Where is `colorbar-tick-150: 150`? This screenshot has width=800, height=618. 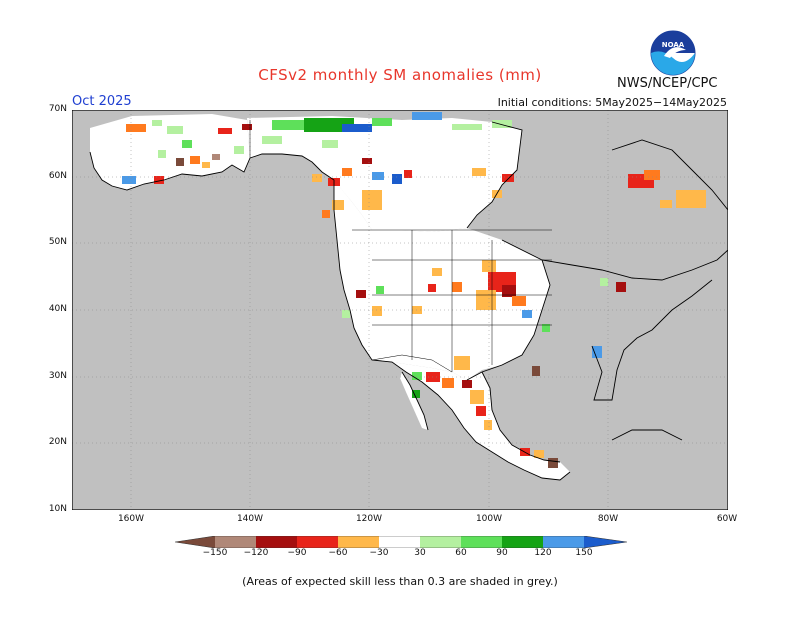 colorbar-tick-150: 150 is located at coordinates (584, 553).